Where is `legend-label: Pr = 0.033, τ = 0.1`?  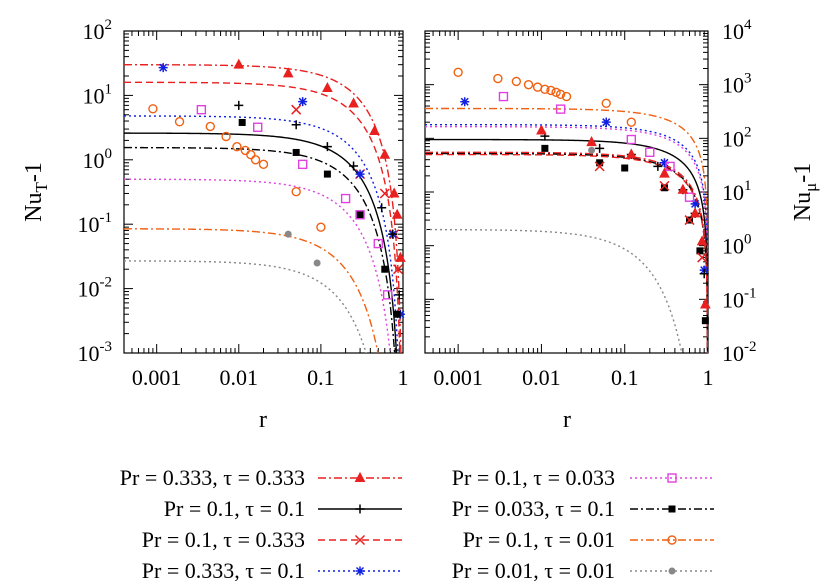
legend-label: Pr = 0.033, τ = 0.1 is located at coordinates (533, 508).